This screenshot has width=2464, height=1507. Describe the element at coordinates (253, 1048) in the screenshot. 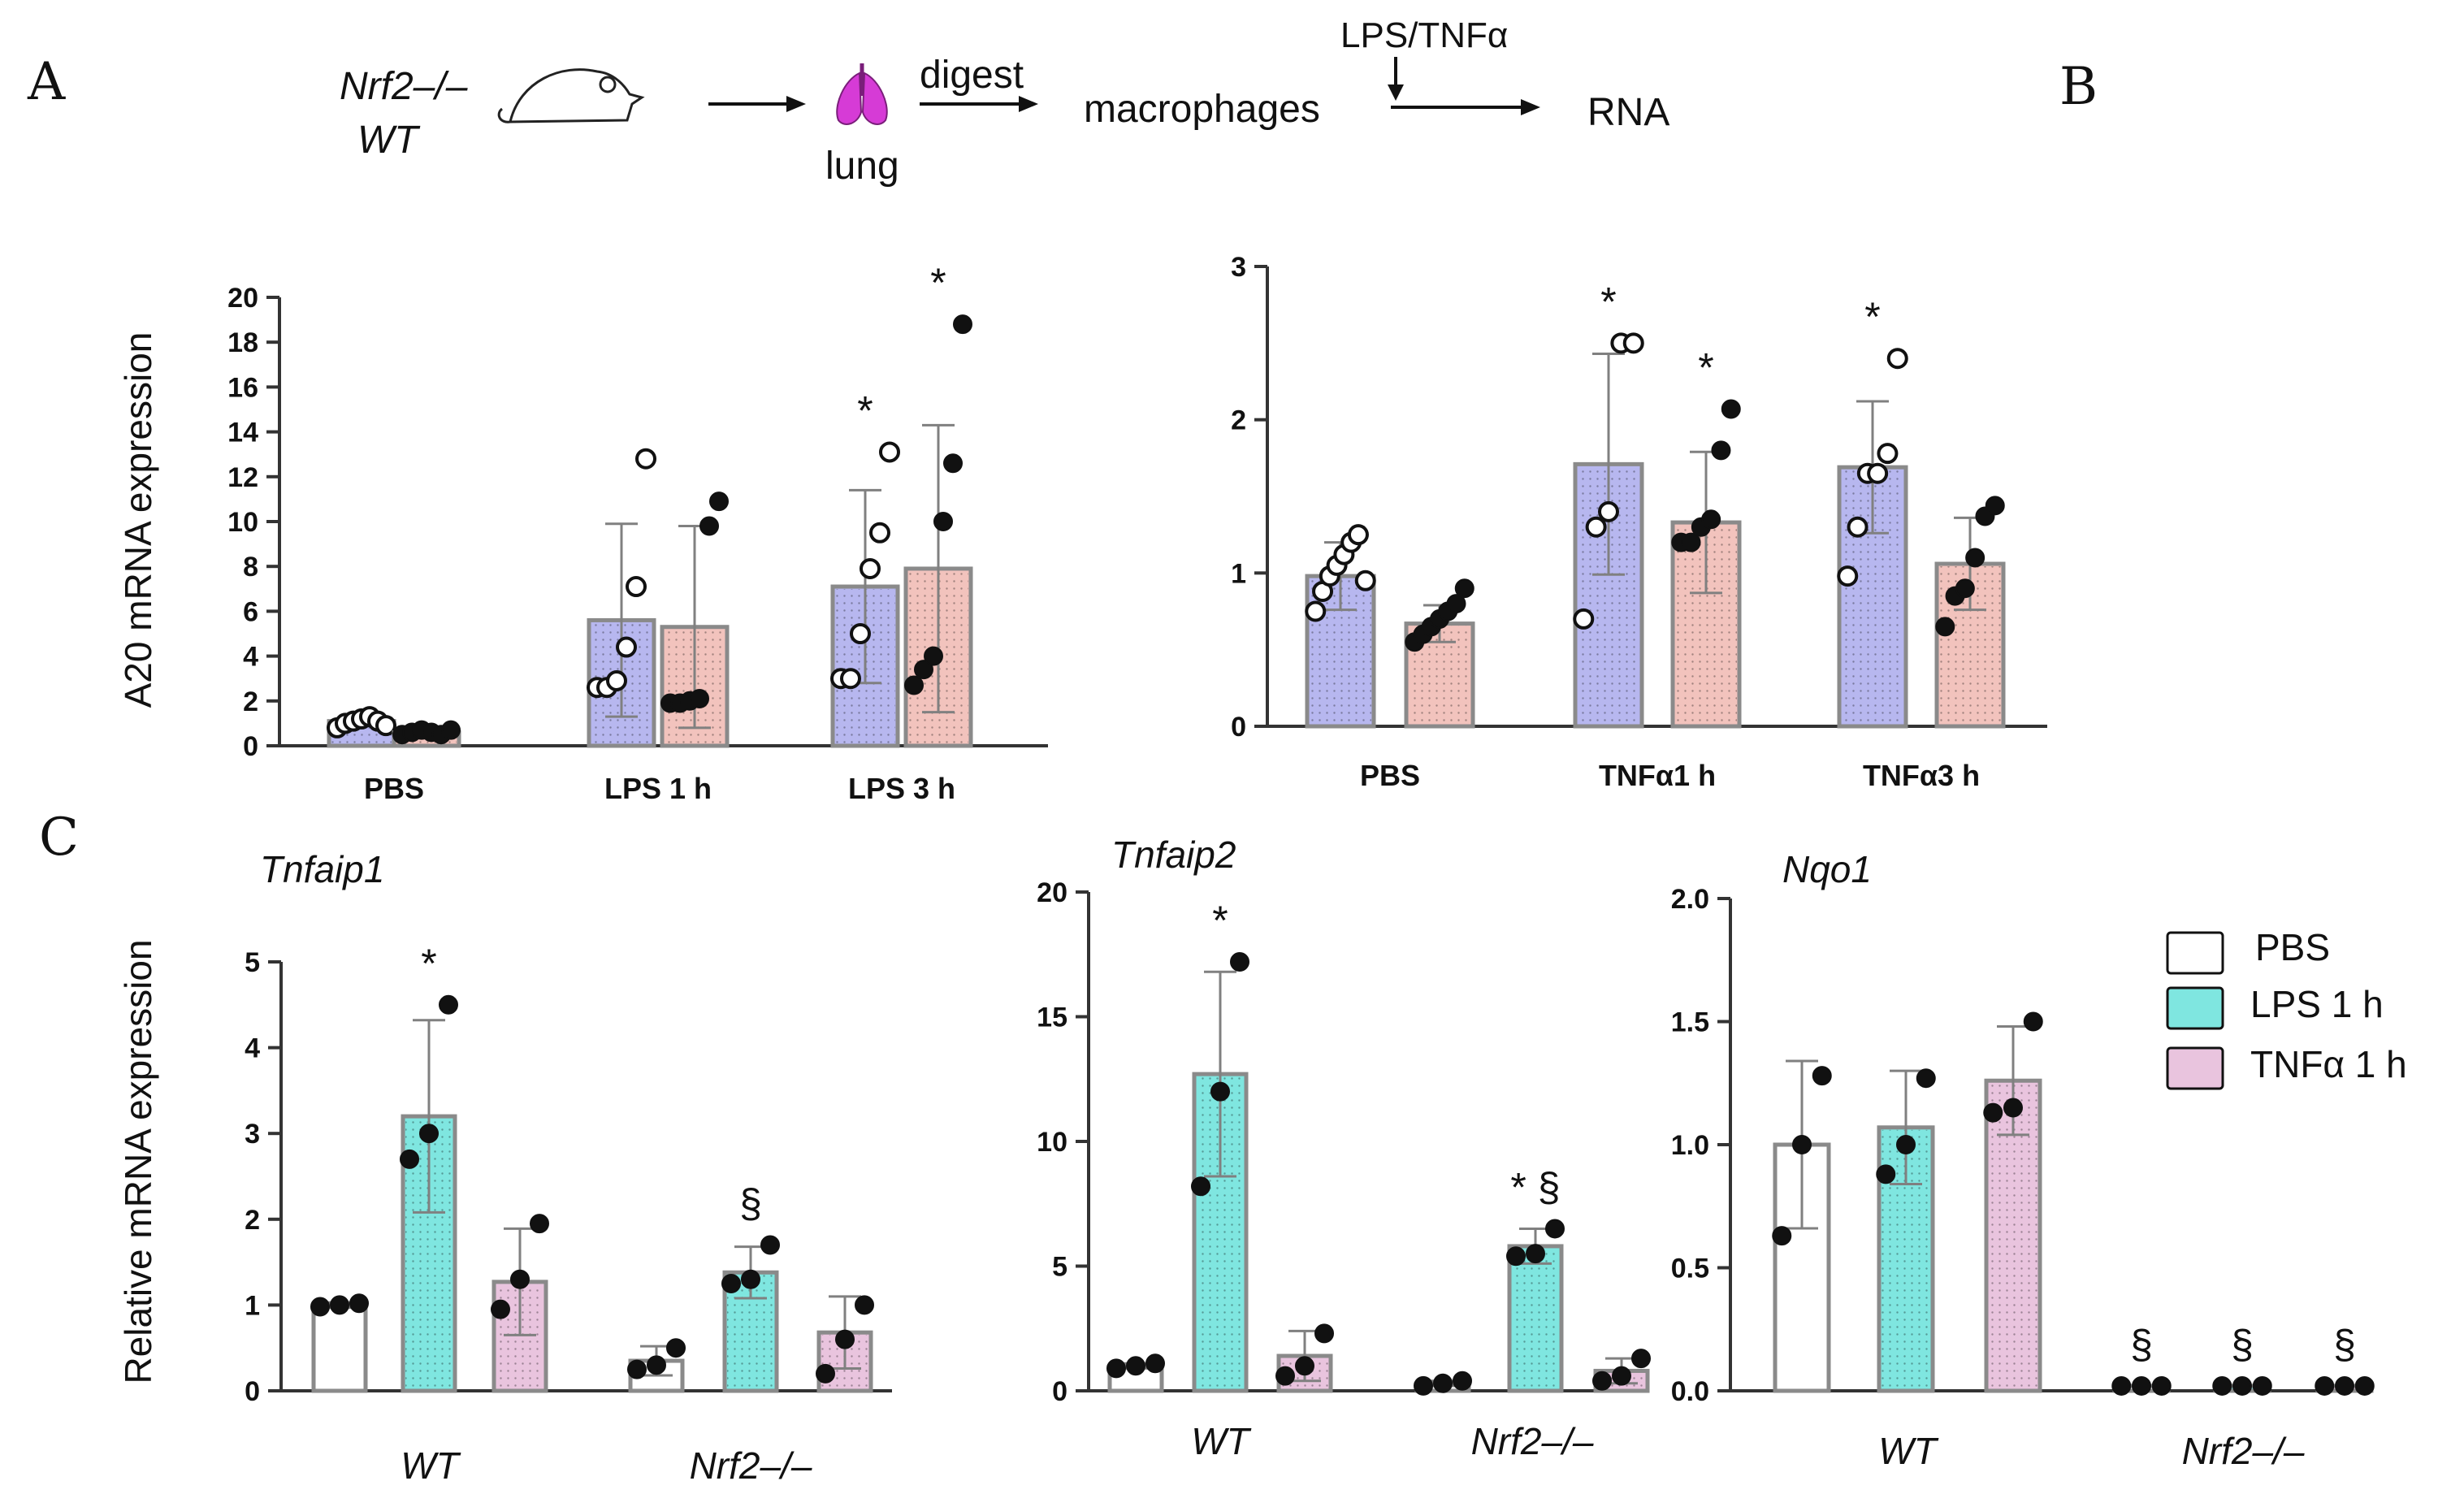

I see `y-tick-label: 4` at that location.